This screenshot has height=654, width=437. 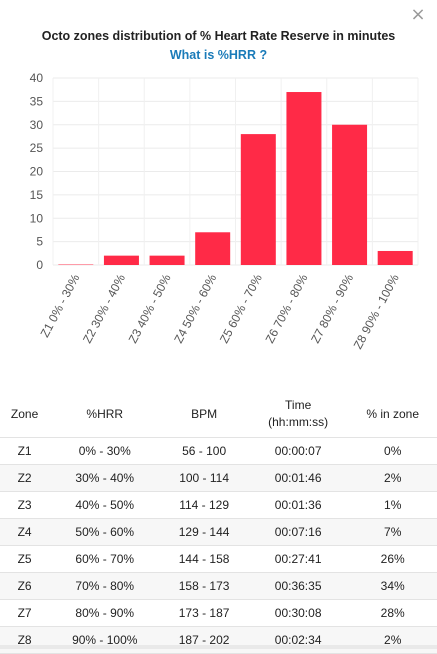 I want to click on cell-bpm: 114 - 129, so click(x=204, y=505).